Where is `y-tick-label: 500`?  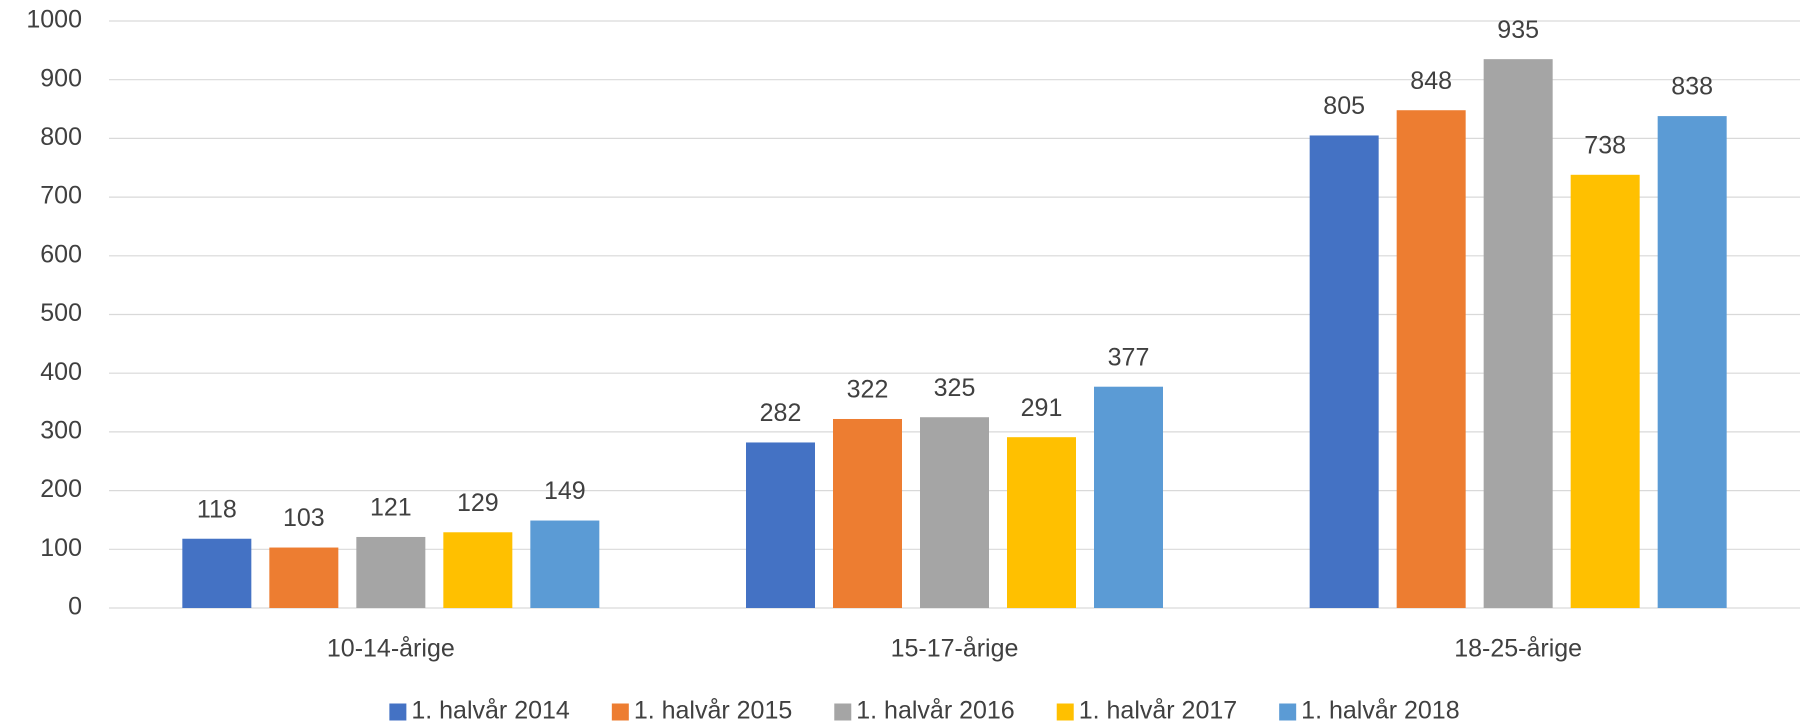
y-tick-label: 500 is located at coordinates (61, 313).